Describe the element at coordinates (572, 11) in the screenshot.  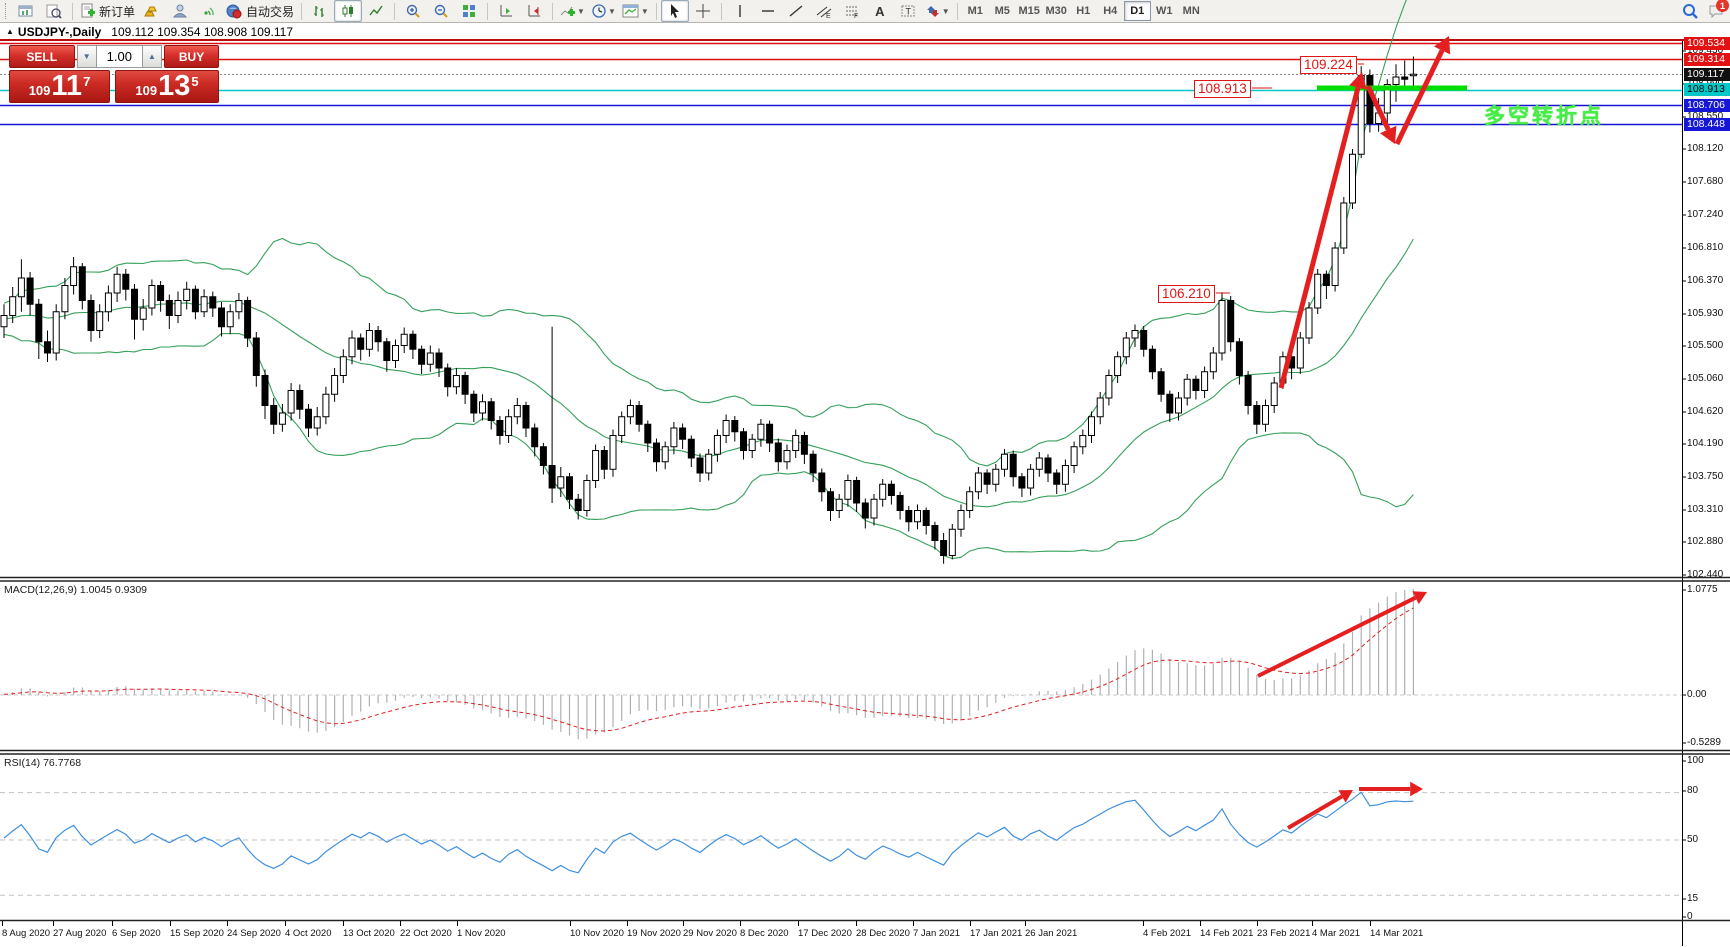
I see `indicators-dropdown-button: ▼` at that location.